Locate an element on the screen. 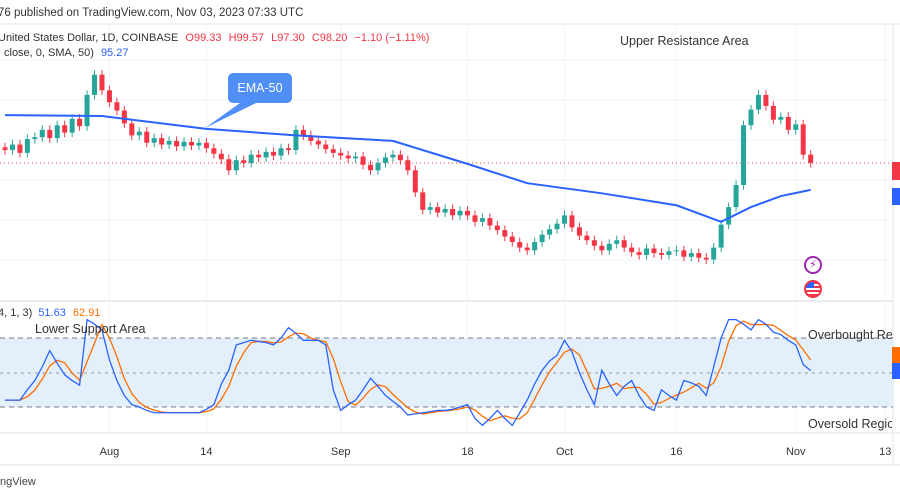 The image size is (900, 500). lower-support-label: Lower Support Area is located at coordinates (90, 329).